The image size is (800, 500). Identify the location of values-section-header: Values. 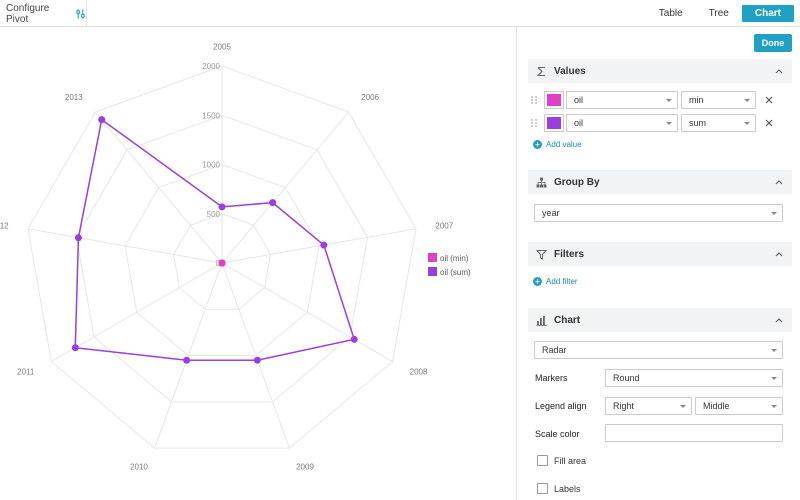
(660, 71).